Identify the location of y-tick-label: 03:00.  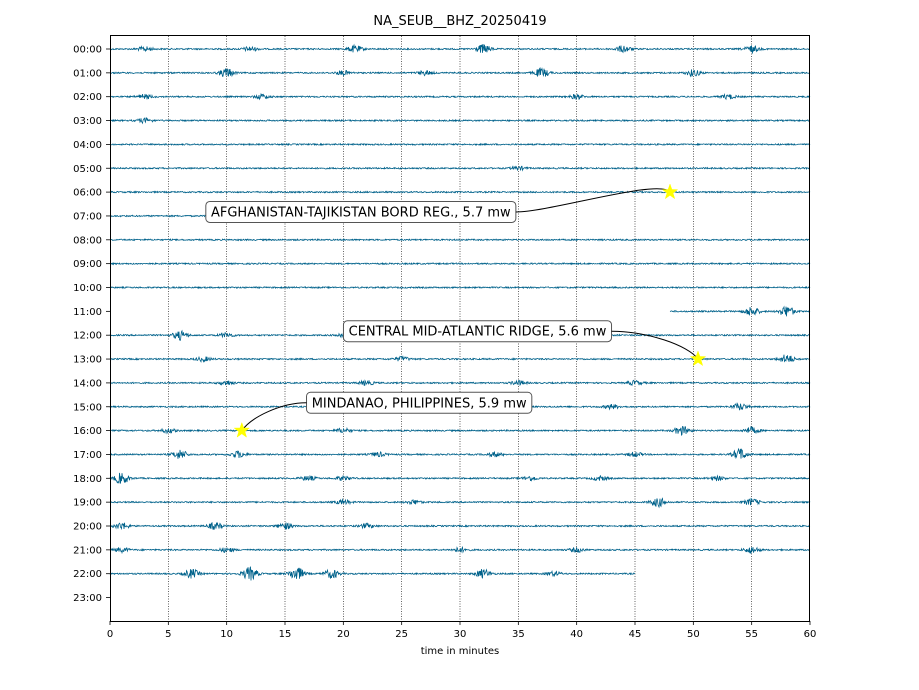
(87, 121).